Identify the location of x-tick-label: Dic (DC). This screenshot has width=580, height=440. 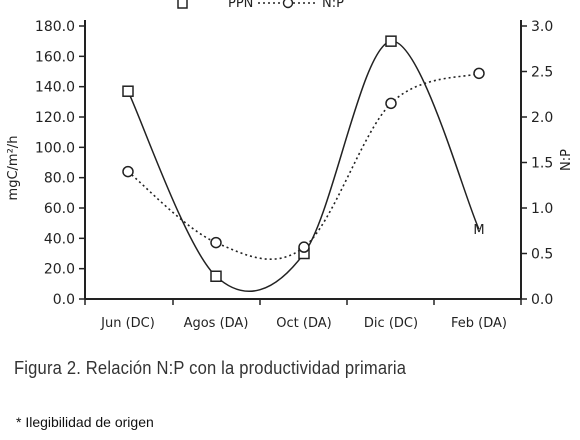
(391, 323).